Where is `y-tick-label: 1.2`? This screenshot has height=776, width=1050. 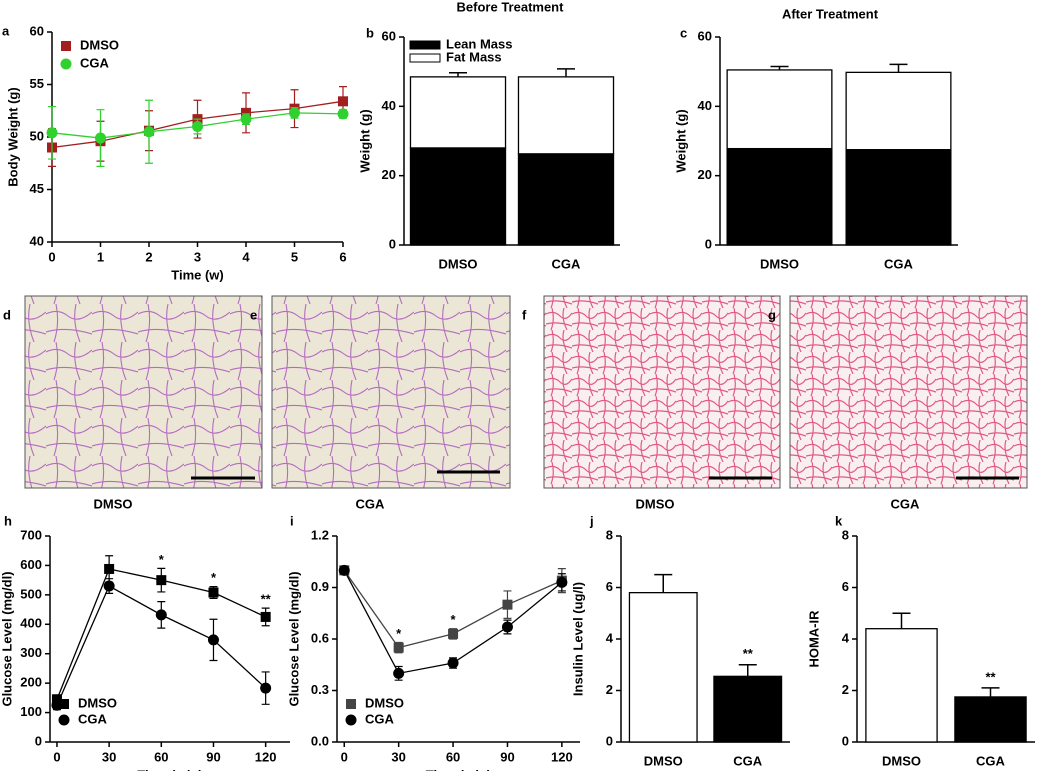
y-tick-label: 1.2 is located at coordinates (320, 534).